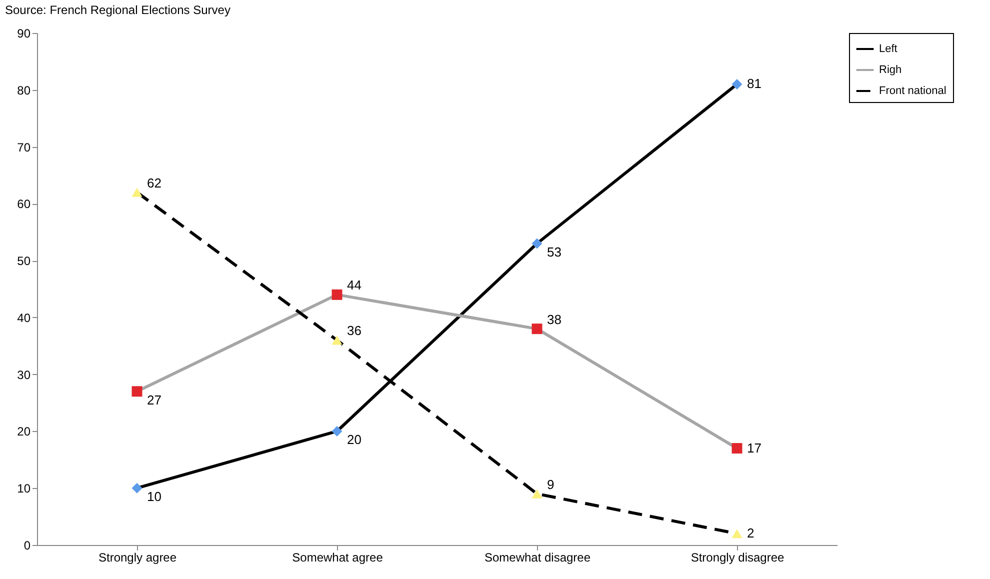  Describe the element at coordinates (554, 252) in the screenshot. I see `data-label: 53` at that location.